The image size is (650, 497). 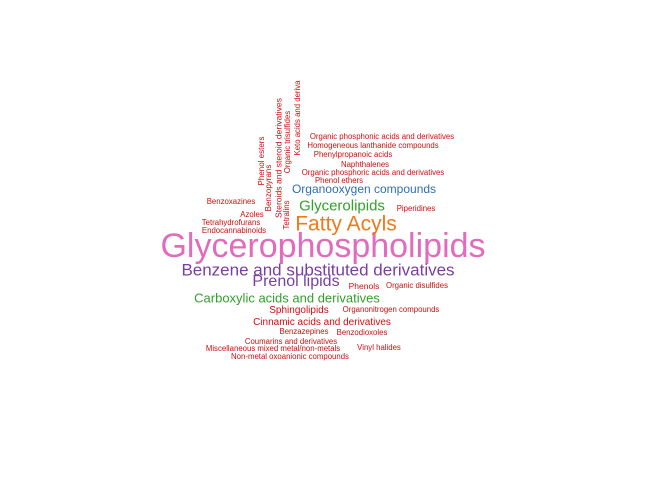 I want to click on word-fatty-acyls: Fatty Acyls, so click(x=346, y=224).